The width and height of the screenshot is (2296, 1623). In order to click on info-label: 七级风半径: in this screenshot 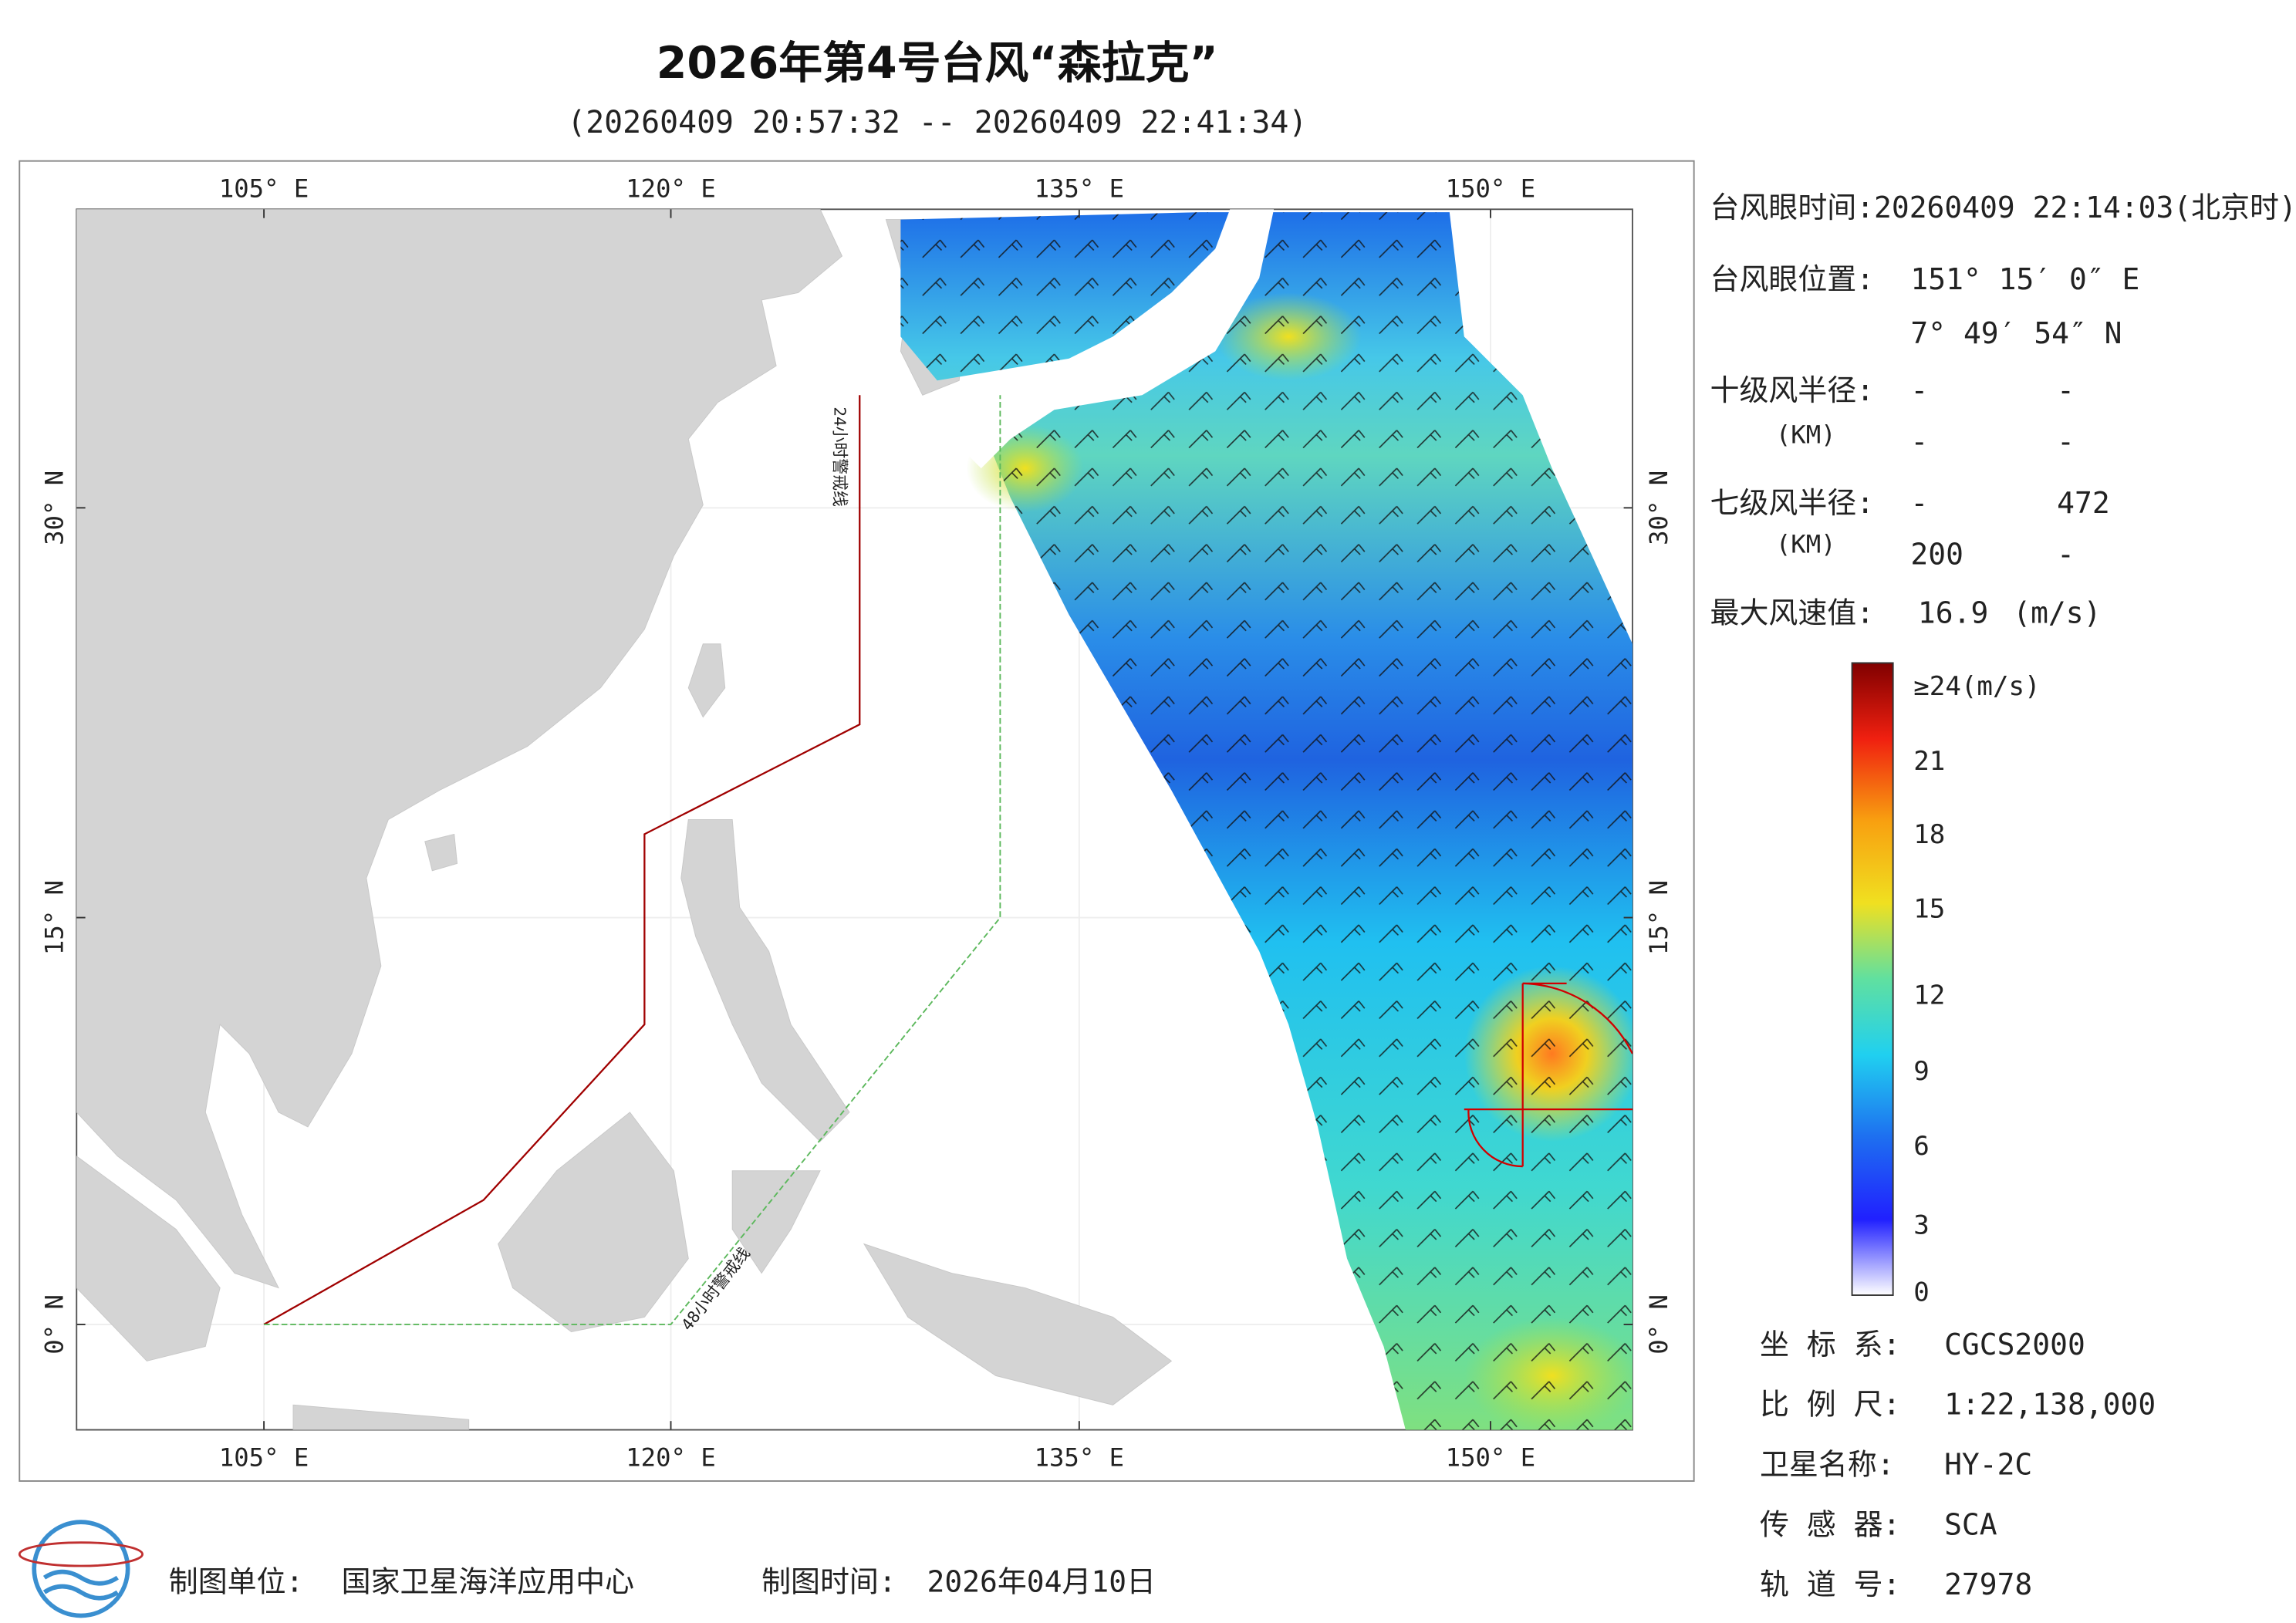, I will do `click(1792, 503)`.